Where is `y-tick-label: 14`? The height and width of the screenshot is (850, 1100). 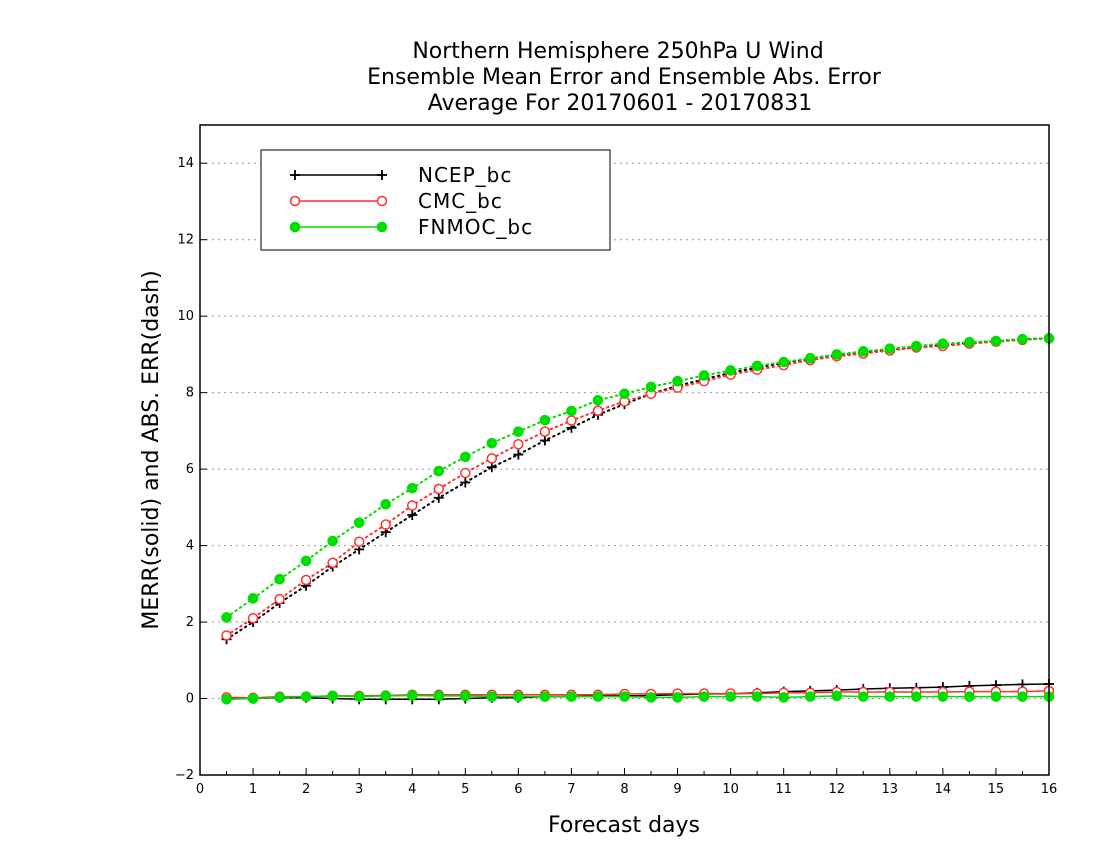
y-tick-label: 14 is located at coordinates (185, 163).